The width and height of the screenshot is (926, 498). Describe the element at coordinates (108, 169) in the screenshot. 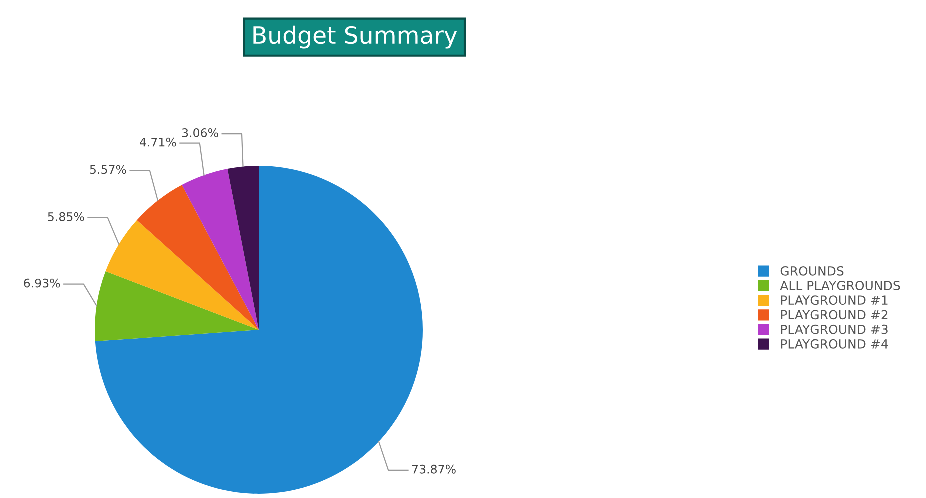

I see `data-label: 5.57%` at that location.